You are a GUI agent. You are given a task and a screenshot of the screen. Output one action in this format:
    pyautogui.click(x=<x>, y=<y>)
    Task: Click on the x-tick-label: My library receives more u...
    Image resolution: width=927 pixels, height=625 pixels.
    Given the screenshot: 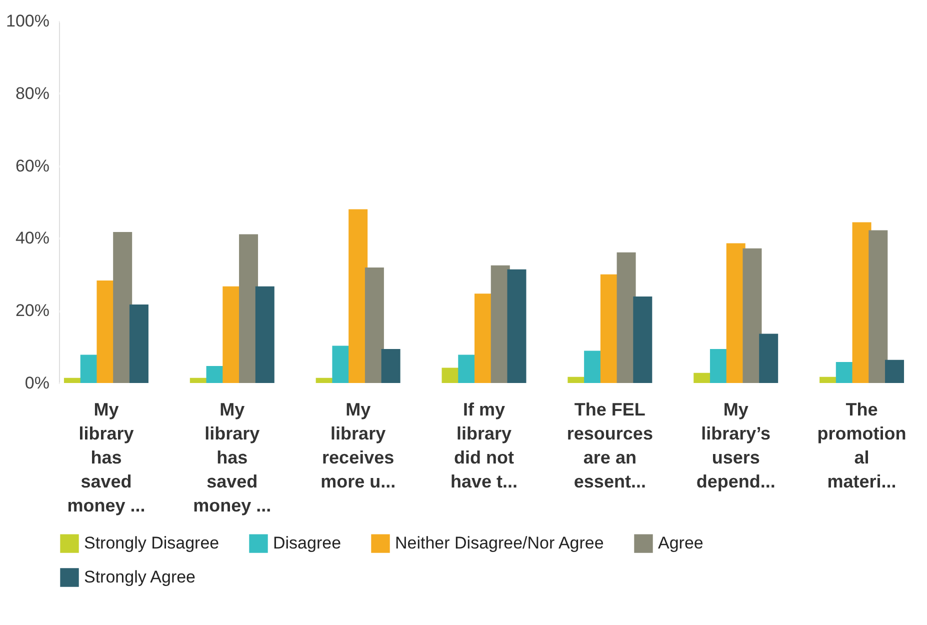 What is the action you would take?
    pyautogui.click(x=358, y=446)
    